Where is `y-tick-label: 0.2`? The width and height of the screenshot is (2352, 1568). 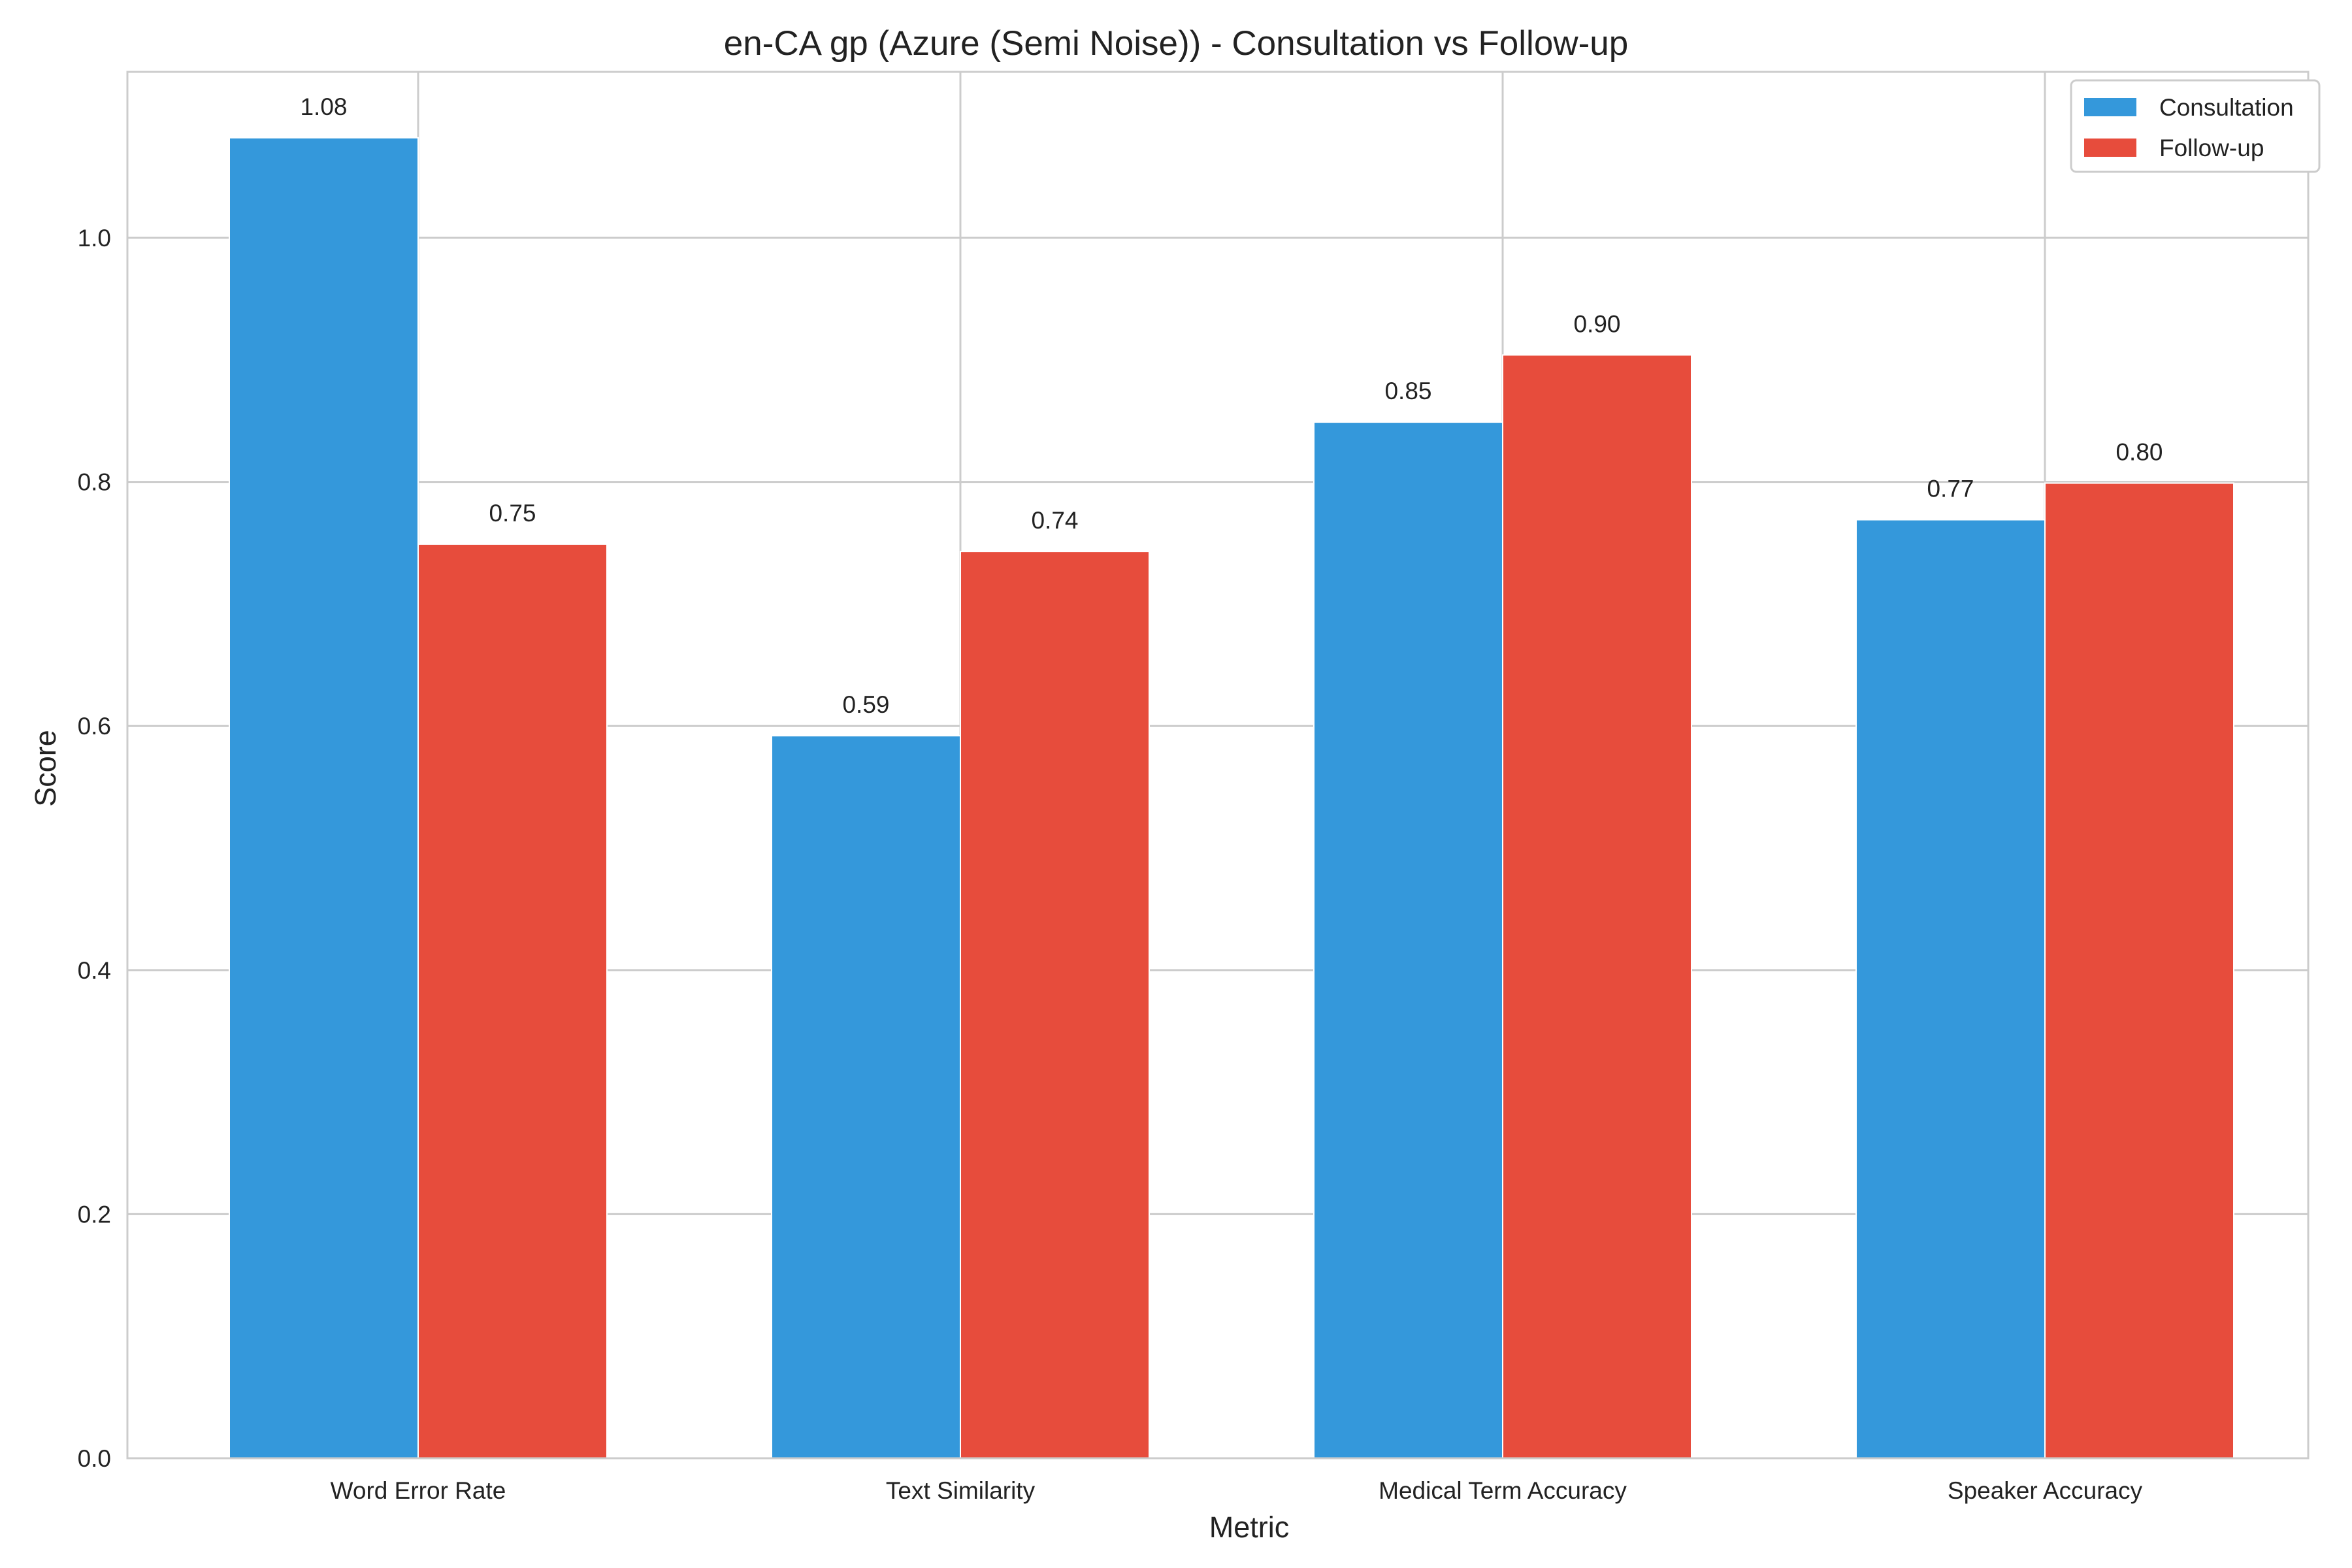
y-tick-label: 0.2 is located at coordinates (94, 1214).